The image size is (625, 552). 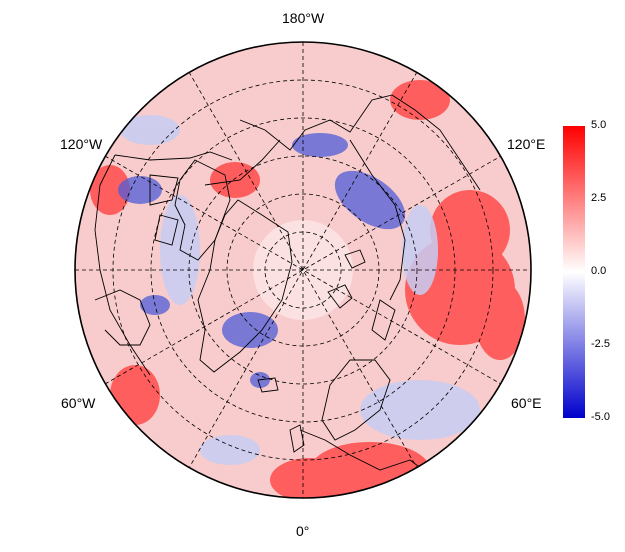 I want to click on lon-label-lower-left: 60°W, so click(x=78, y=403).